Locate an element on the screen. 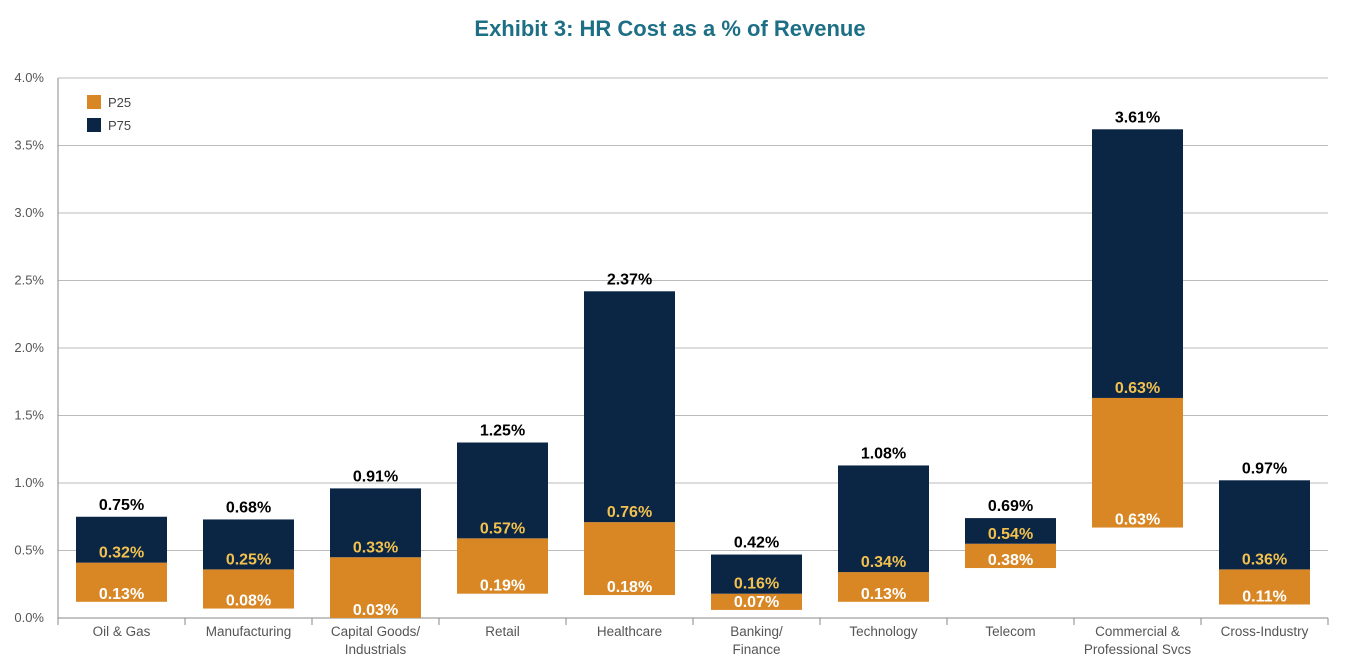 The image size is (1356, 663). top-value-label: 0.69% is located at coordinates (1010, 506).